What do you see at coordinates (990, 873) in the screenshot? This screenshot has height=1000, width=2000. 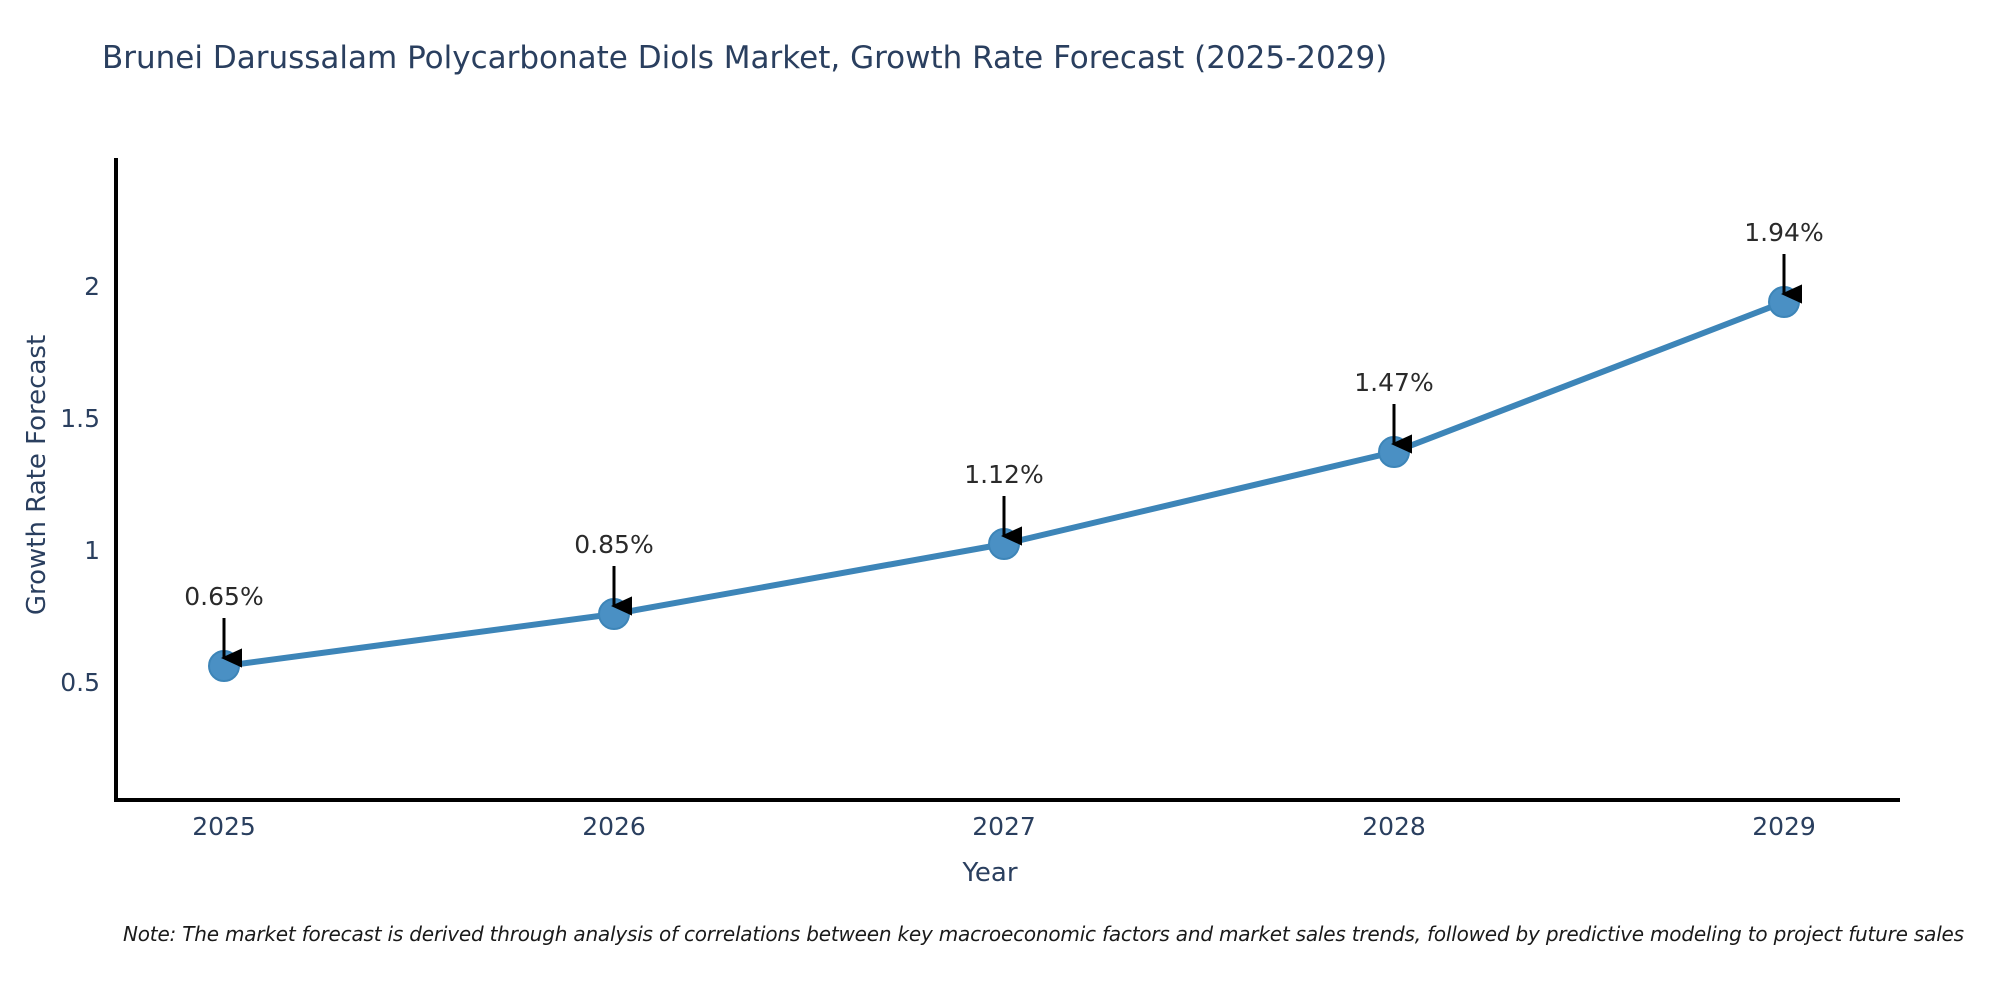 I see `x-axis-title-text: Year` at bounding box center [990, 873].